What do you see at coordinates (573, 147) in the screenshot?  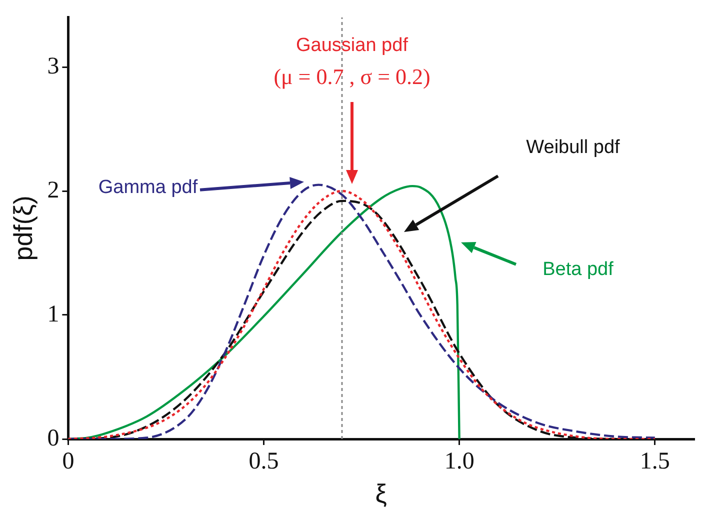 I see `annotation: Weibull pdf` at bounding box center [573, 147].